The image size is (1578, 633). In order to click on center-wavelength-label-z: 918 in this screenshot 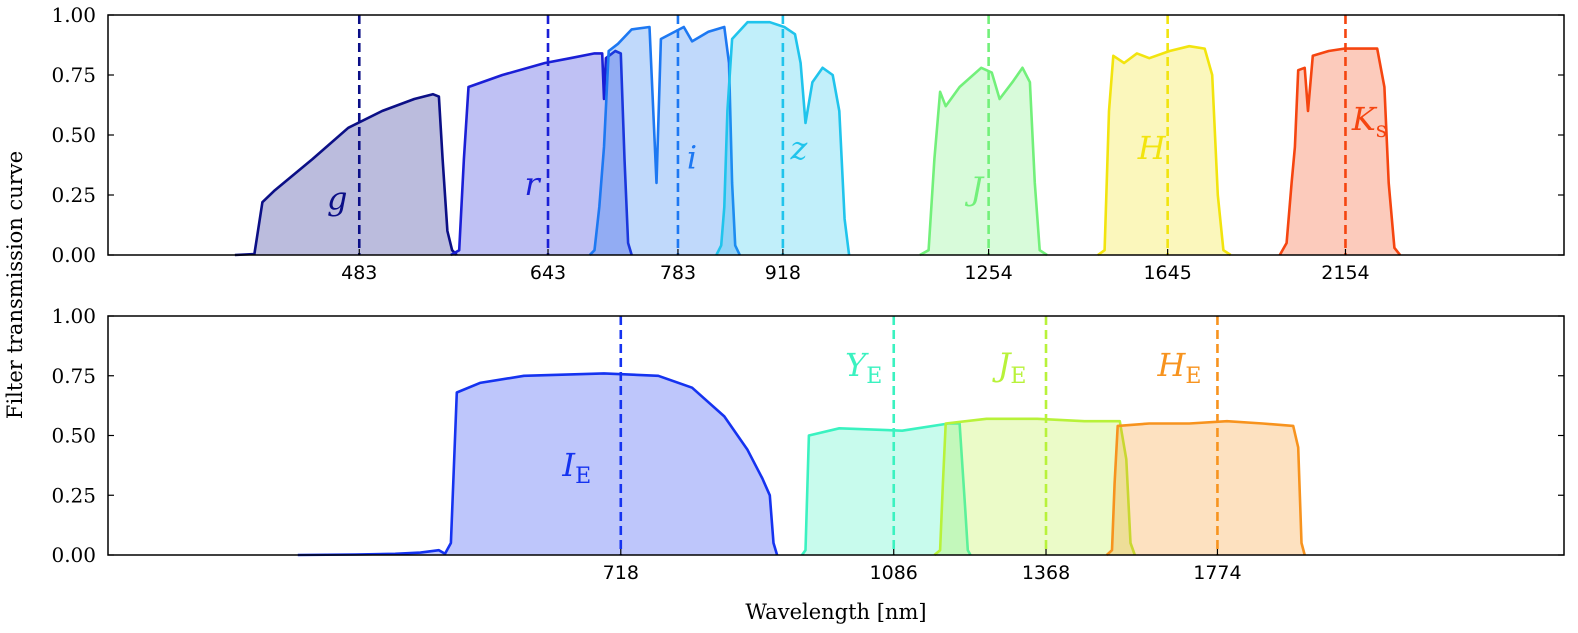, I will do `click(783, 273)`.